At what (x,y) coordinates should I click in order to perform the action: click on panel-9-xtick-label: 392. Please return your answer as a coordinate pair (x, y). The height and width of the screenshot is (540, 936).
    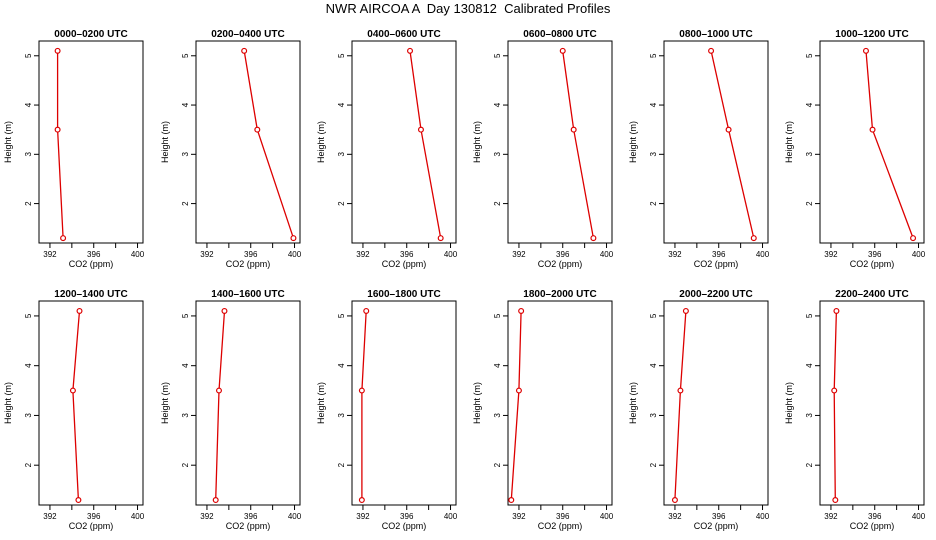
    Looking at the image, I should click on (363, 516).